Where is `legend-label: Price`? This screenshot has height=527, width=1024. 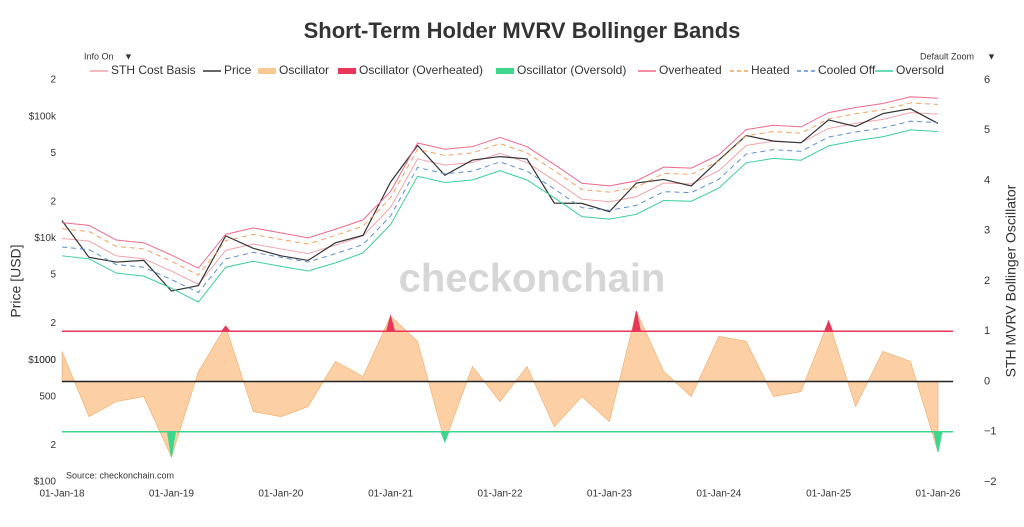 legend-label: Price is located at coordinates (238, 70).